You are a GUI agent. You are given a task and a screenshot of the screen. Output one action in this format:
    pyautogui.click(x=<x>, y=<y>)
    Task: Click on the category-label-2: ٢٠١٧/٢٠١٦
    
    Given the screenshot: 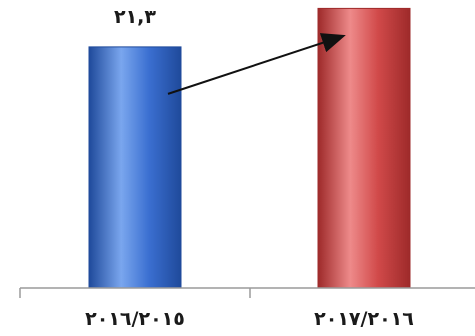 What is the action you would take?
    pyautogui.click(x=364, y=319)
    